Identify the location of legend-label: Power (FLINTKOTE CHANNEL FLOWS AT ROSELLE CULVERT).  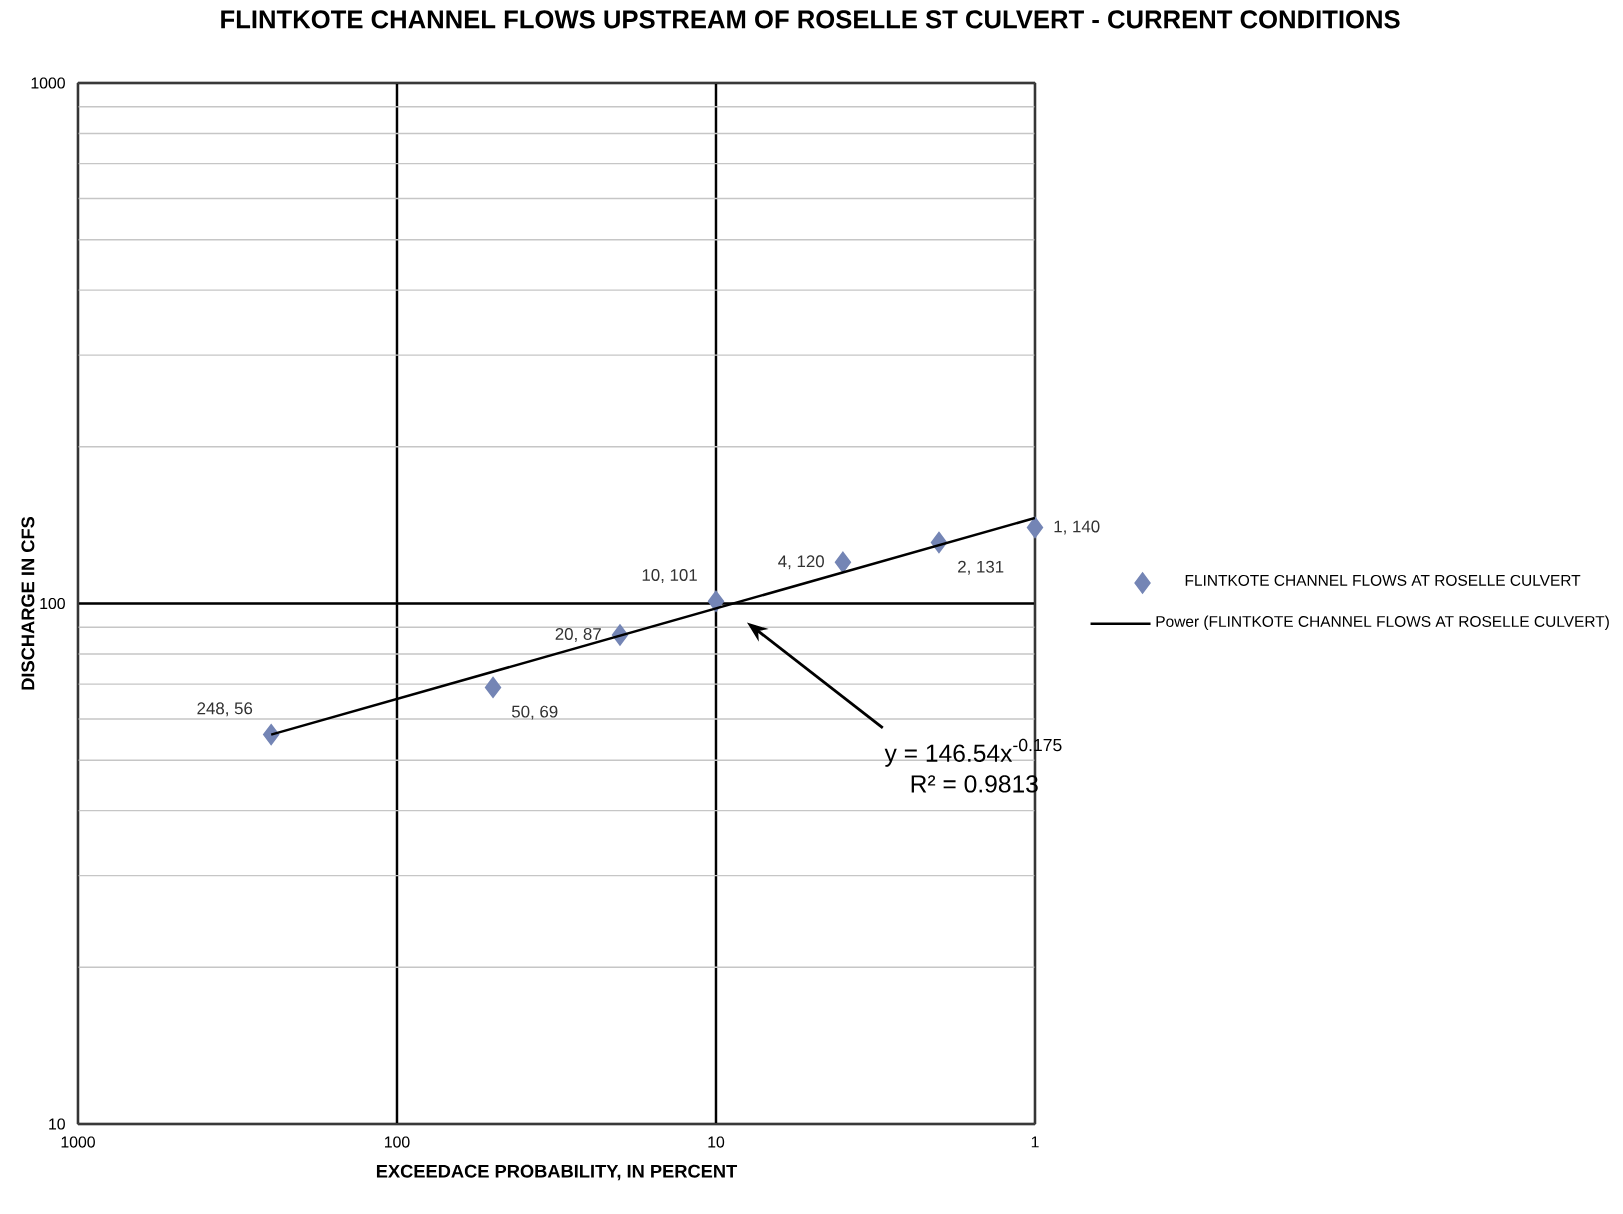
(1382, 623).